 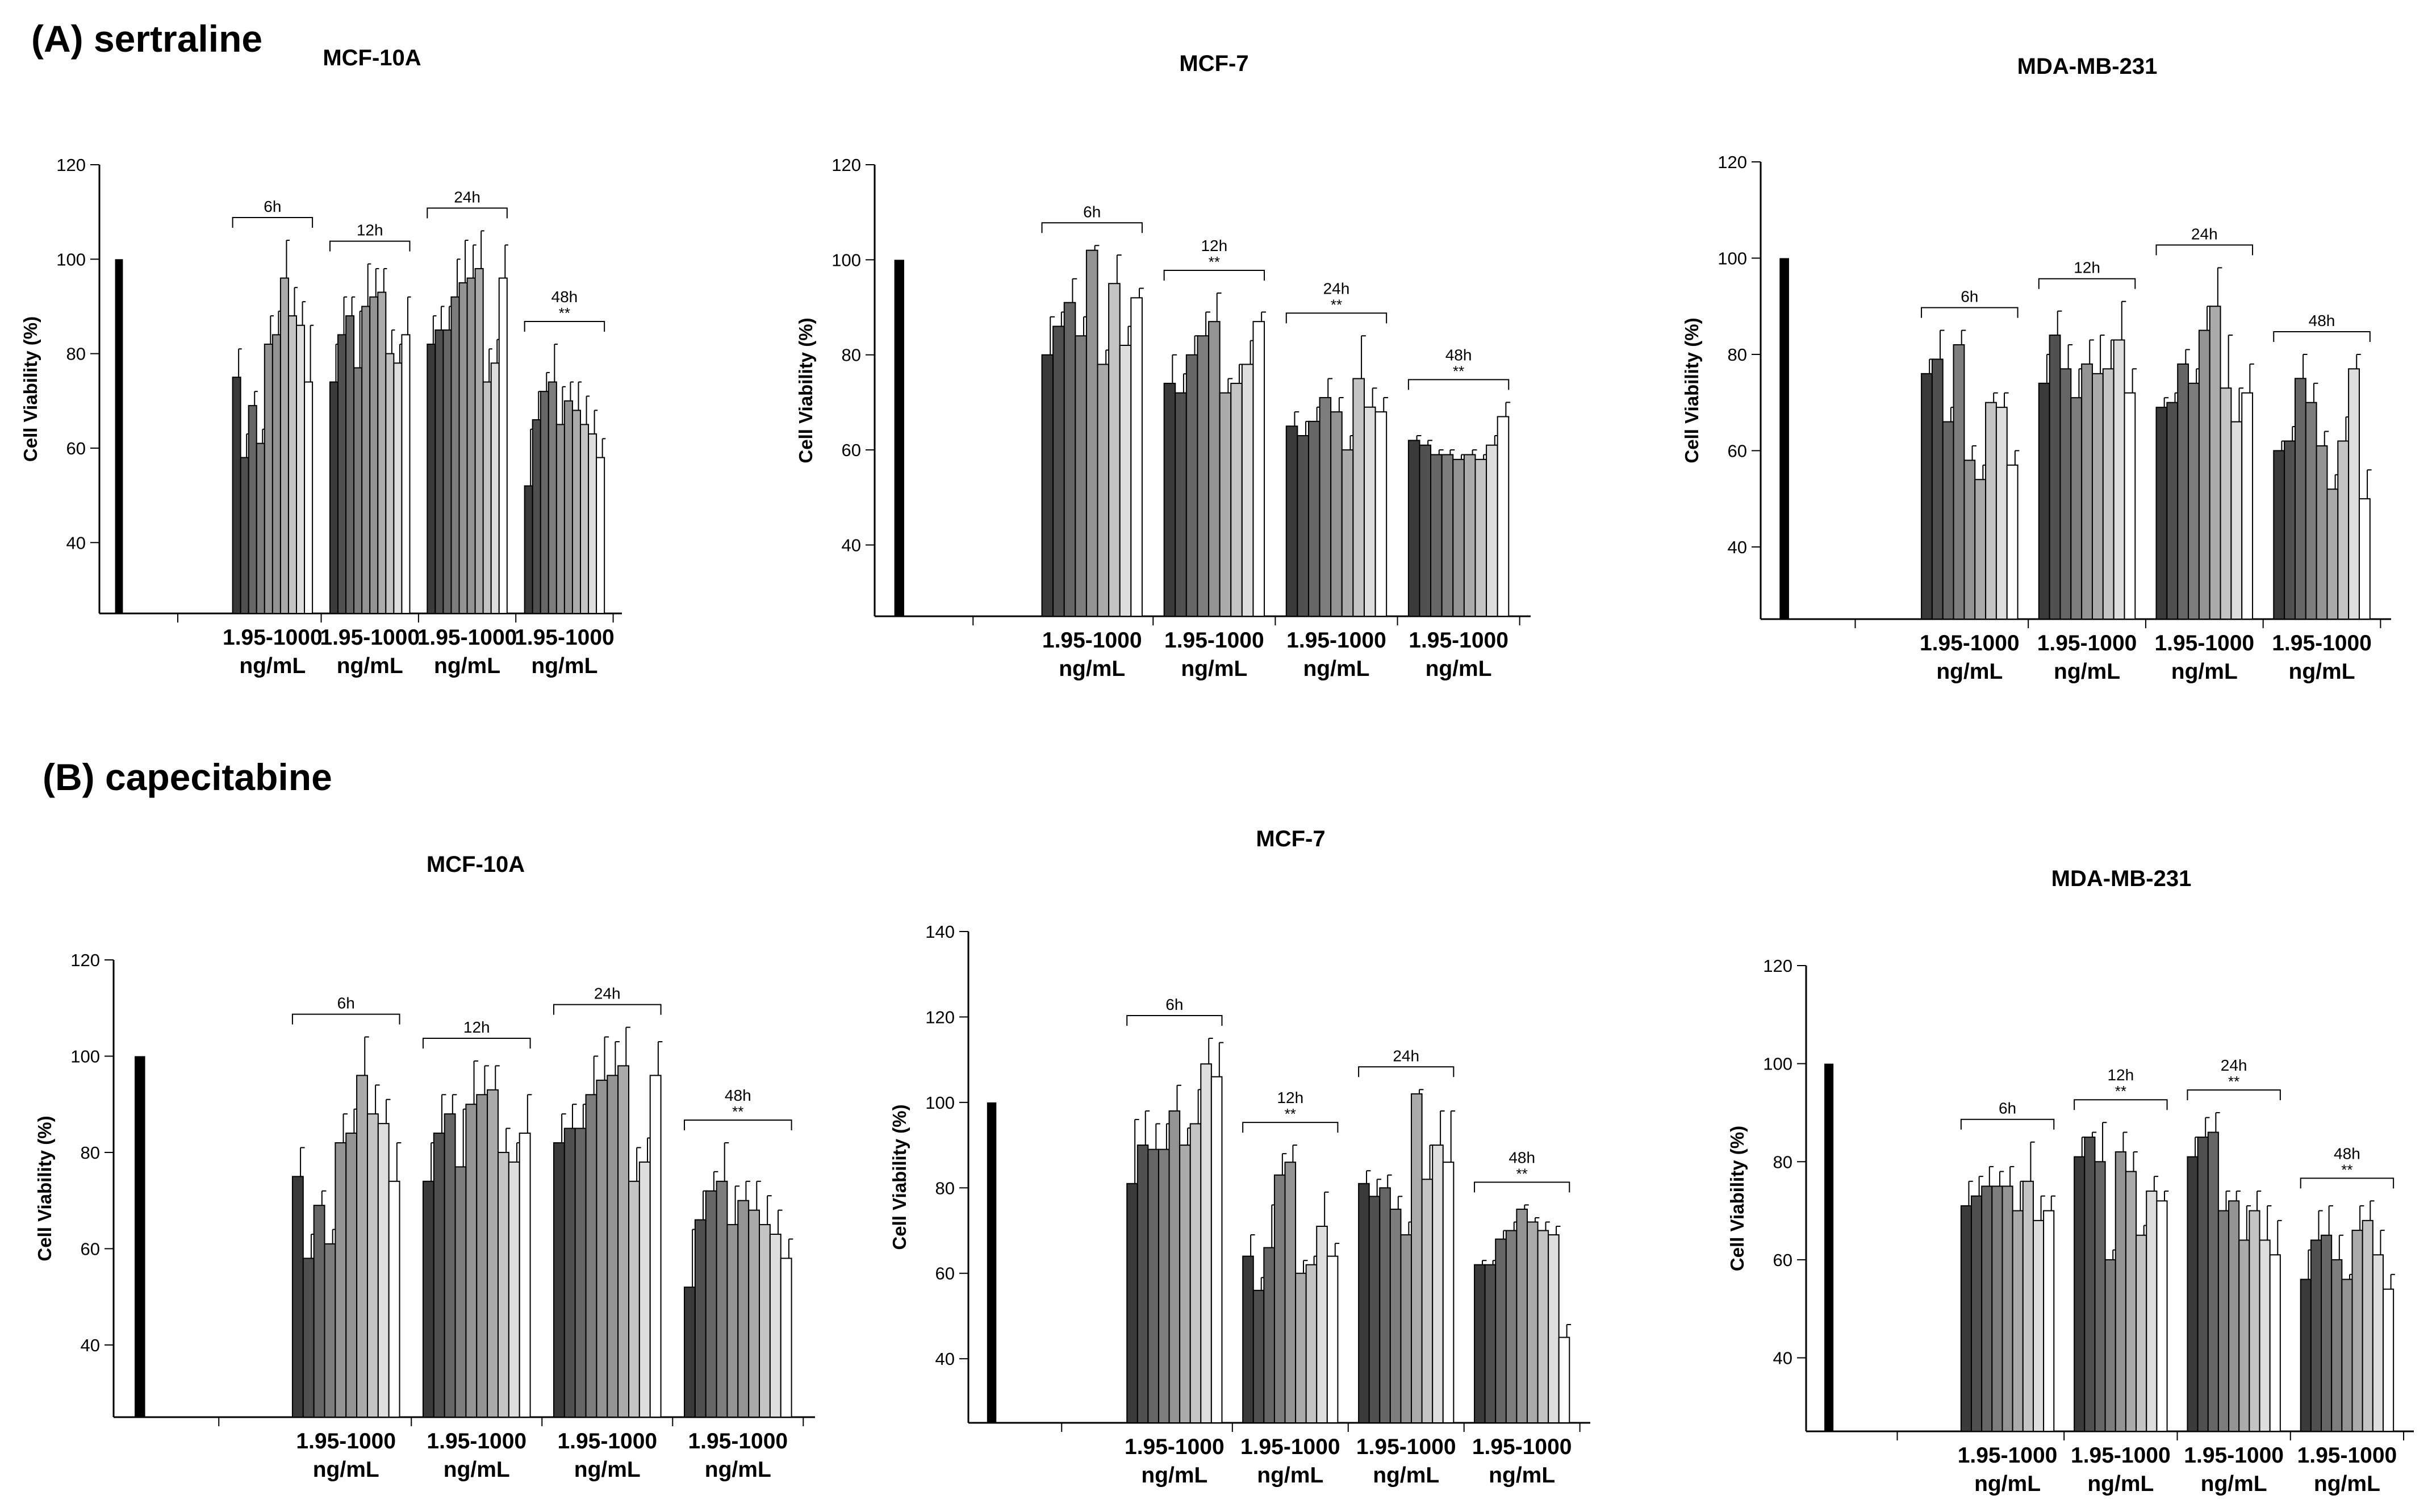 What do you see at coordinates (76, 543) in the screenshot?
I see `y-tick-label: 40` at bounding box center [76, 543].